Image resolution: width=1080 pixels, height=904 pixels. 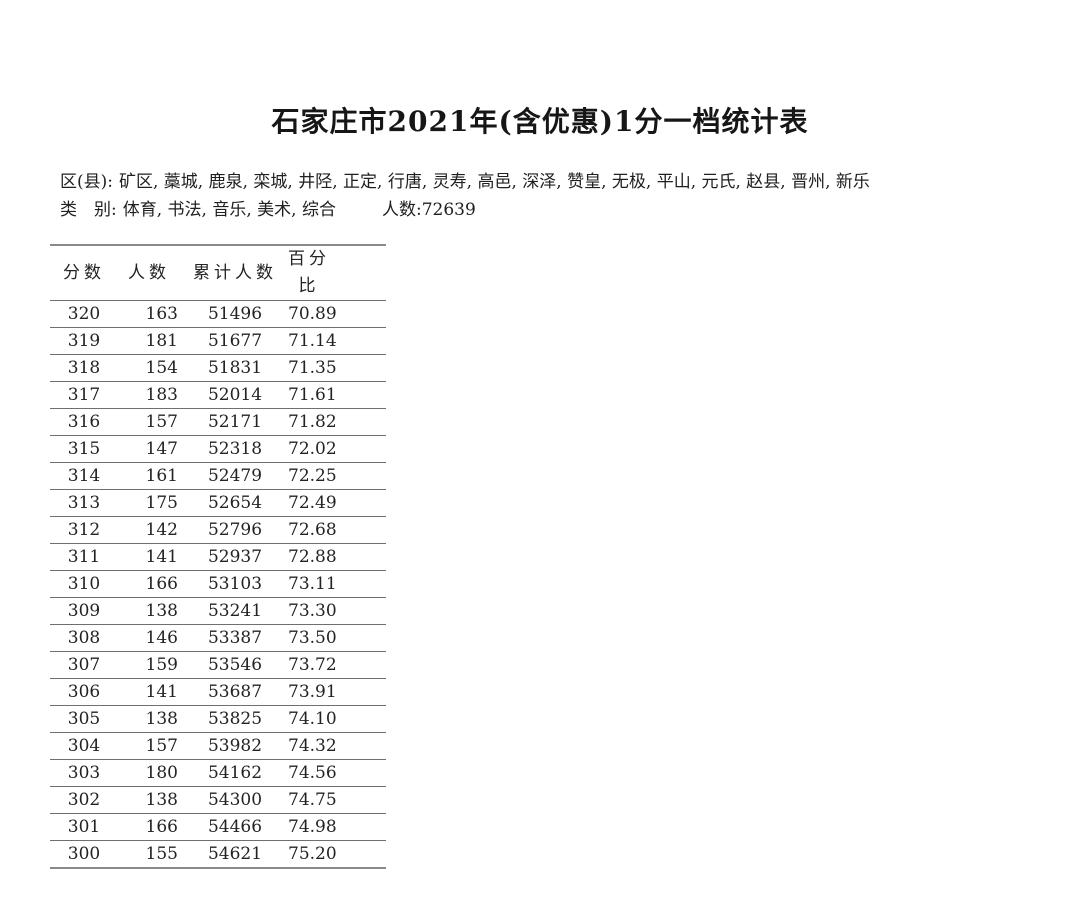 I want to click on table-row: 319 181 51677 71.14, so click(x=218, y=341).